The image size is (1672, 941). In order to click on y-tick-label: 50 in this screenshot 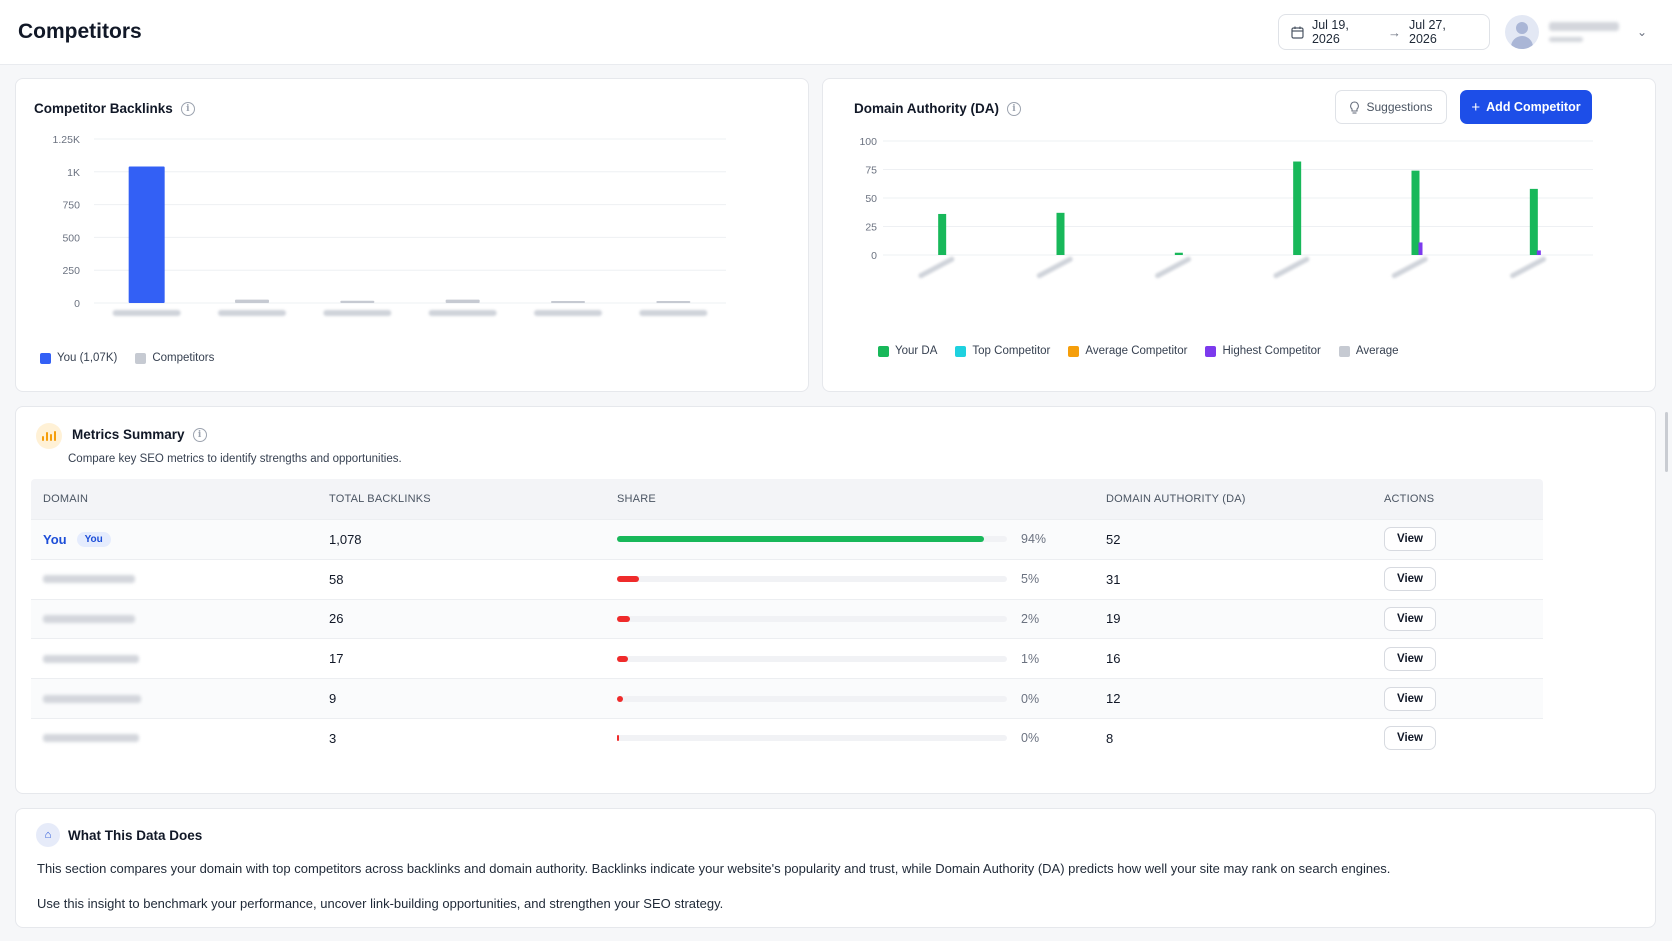, I will do `click(871, 199)`.